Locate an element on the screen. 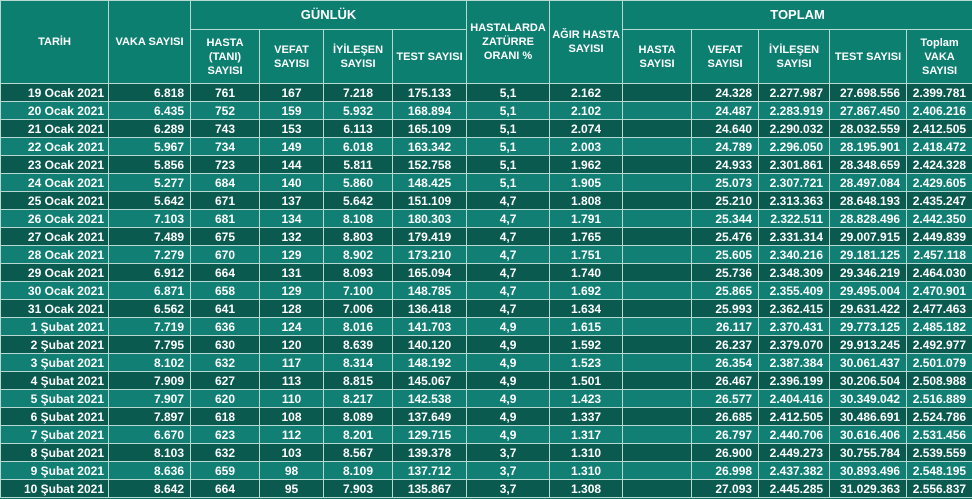  cell-agir: 1.523 is located at coordinates (586, 362).